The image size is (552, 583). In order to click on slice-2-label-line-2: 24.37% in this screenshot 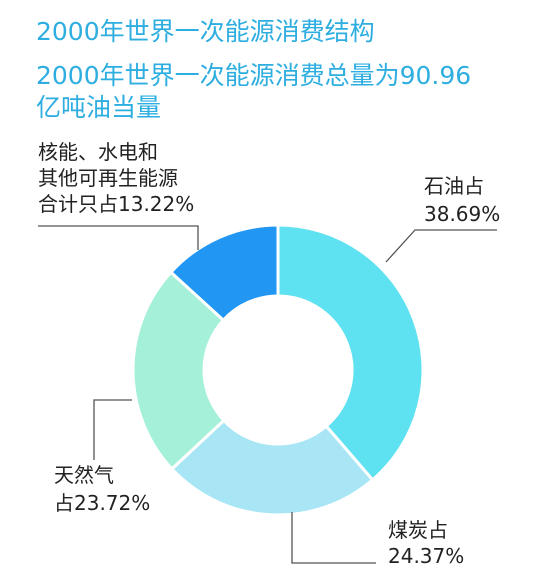, I will do `click(426, 556)`.